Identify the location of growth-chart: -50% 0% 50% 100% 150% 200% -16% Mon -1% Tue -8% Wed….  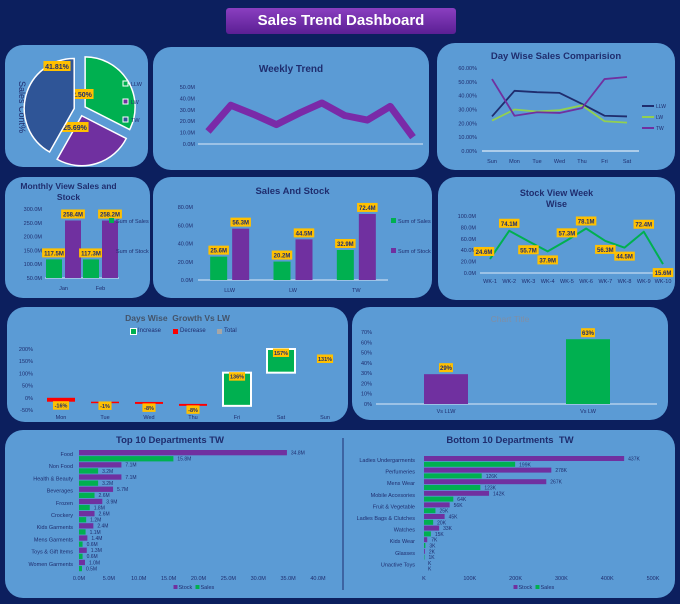
(176, 384).